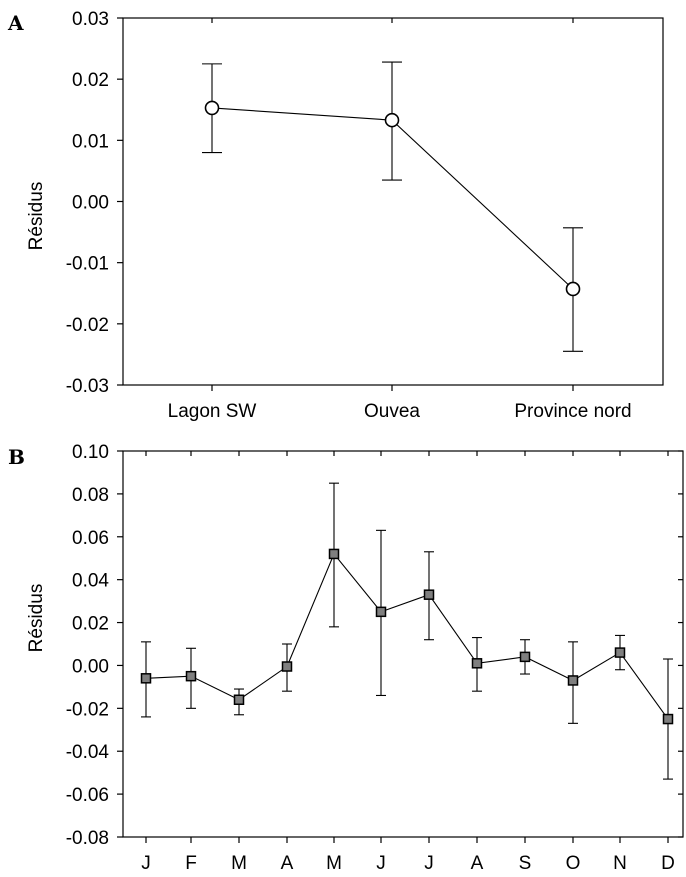  What do you see at coordinates (87, 386) in the screenshot?
I see `y-tick-label: -0.03` at bounding box center [87, 386].